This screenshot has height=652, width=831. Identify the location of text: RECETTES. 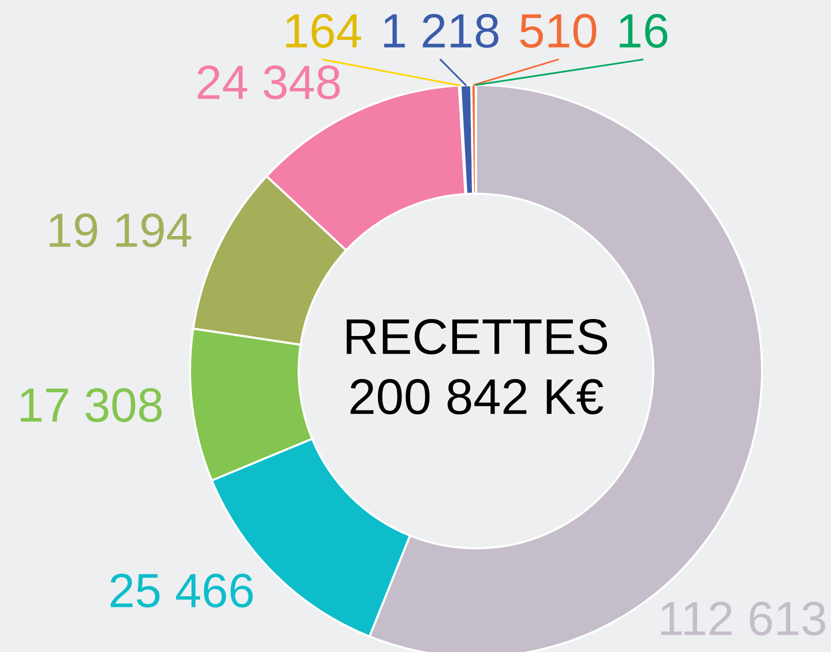
(477, 336).